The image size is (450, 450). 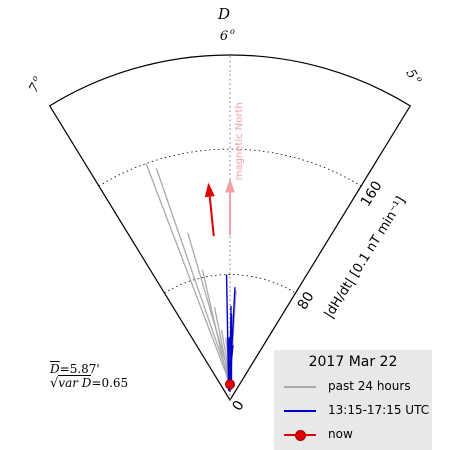 I want to click on axis-title-d: D, so click(x=223, y=14).